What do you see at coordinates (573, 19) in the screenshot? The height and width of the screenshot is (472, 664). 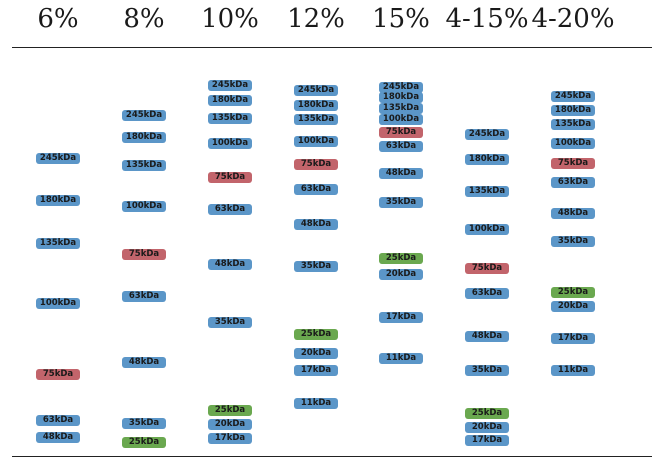 I see `lane-header: 4-20%` at bounding box center [573, 19].